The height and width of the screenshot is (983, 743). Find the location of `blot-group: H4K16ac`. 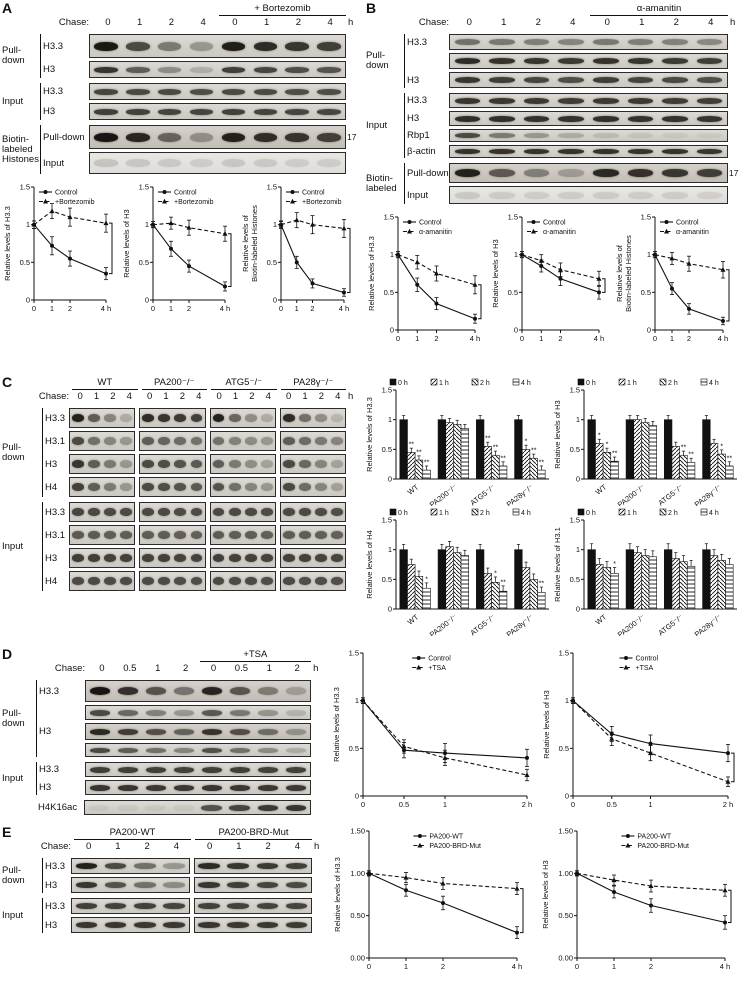

blot-group: H4K16ac is located at coordinates (162, 807).